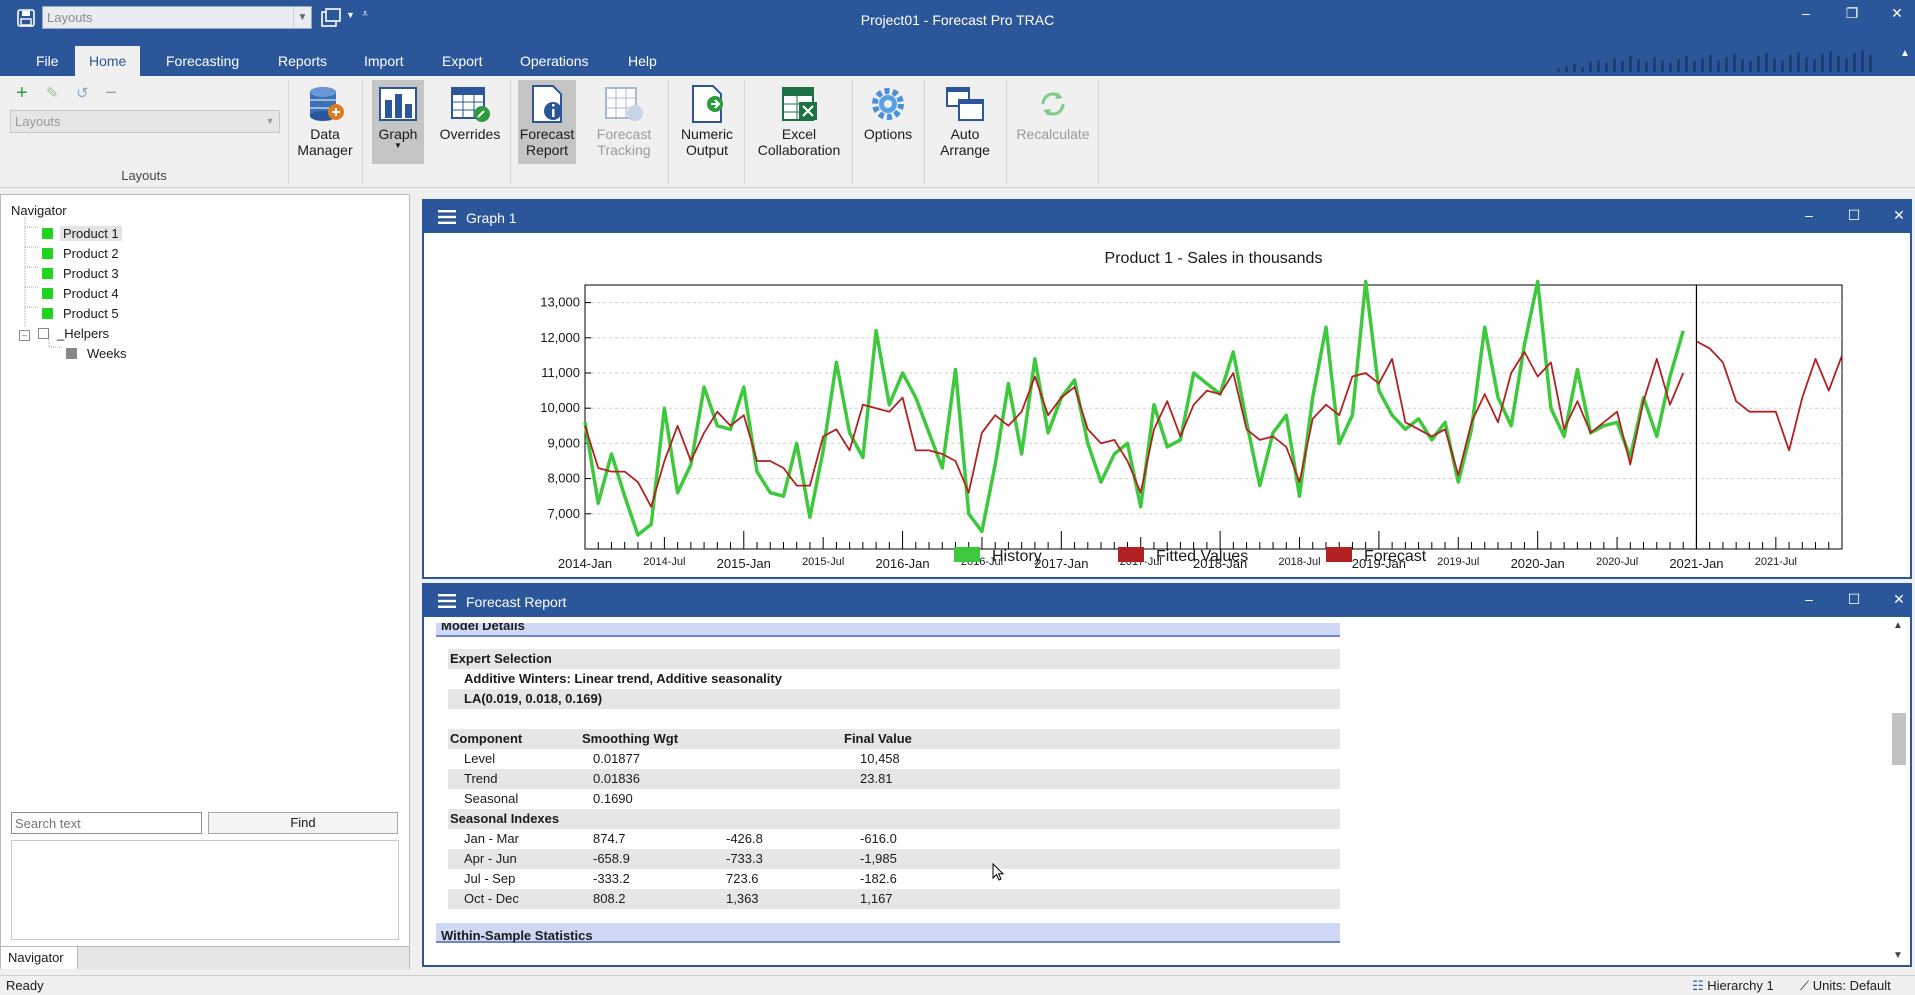 Image resolution: width=1915 pixels, height=995 pixels. Describe the element at coordinates (106, 823) in the screenshot. I see `search-input` at that location.